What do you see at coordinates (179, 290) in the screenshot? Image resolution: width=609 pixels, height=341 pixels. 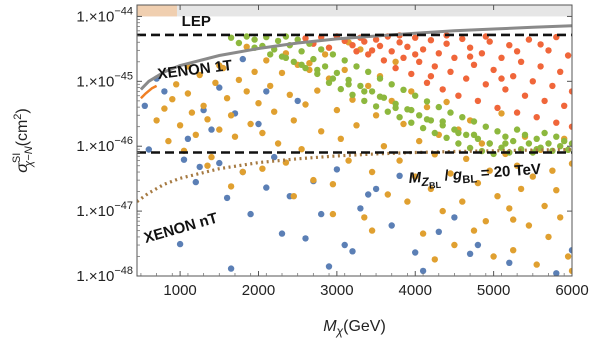 I see `x-tick-label: 1000` at bounding box center [179, 290].